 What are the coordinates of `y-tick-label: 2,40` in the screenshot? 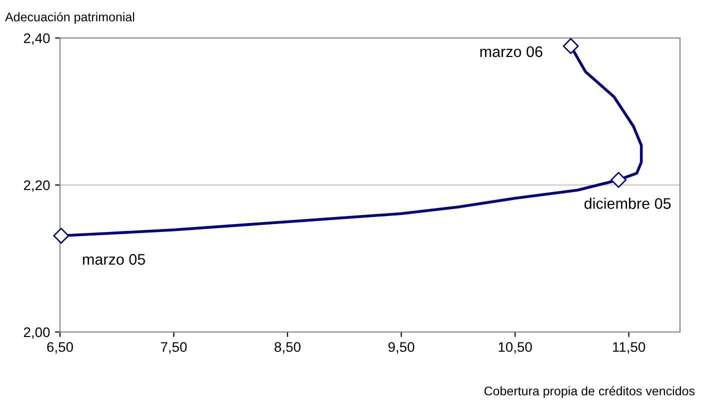 It's located at (37, 39).